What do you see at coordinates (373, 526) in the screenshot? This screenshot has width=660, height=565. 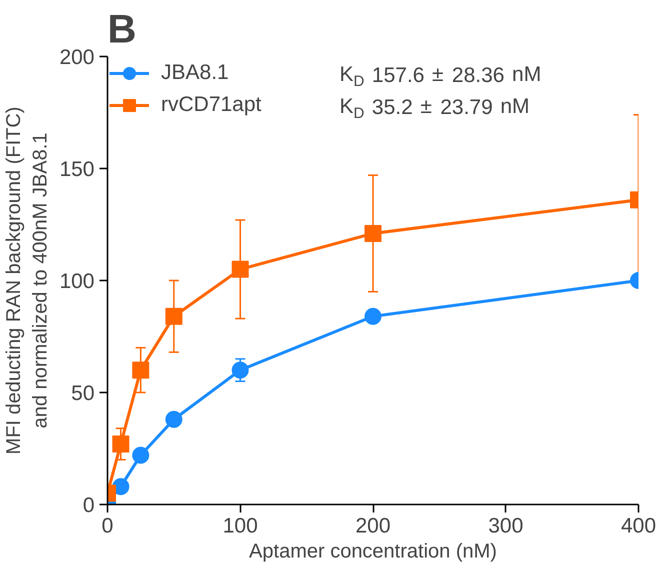 I see `x-tick-label: 200` at bounding box center [373, 526].